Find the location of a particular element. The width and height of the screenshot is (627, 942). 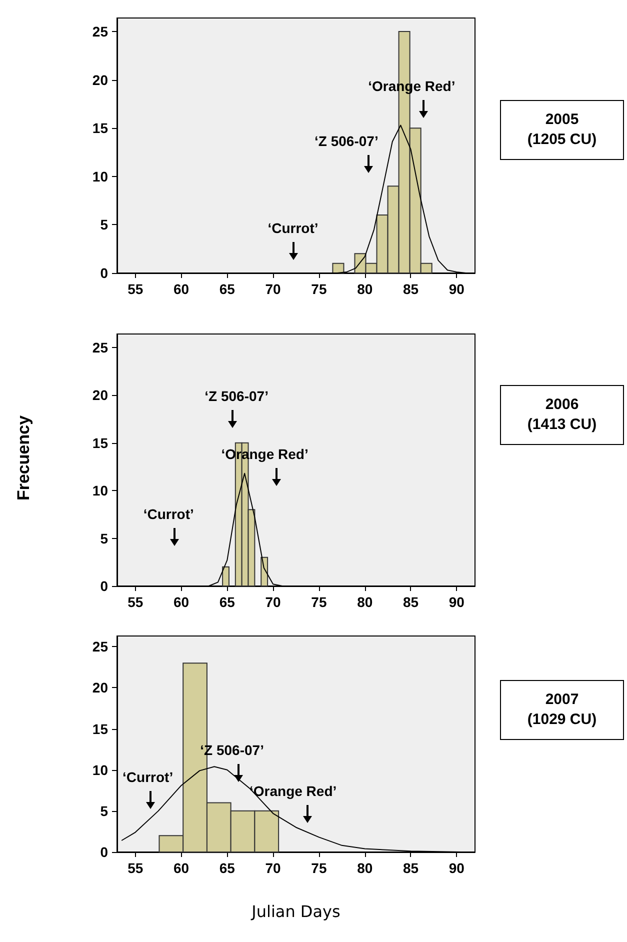

y-axis-title: Frecuency is located at coordinates (24, 457).